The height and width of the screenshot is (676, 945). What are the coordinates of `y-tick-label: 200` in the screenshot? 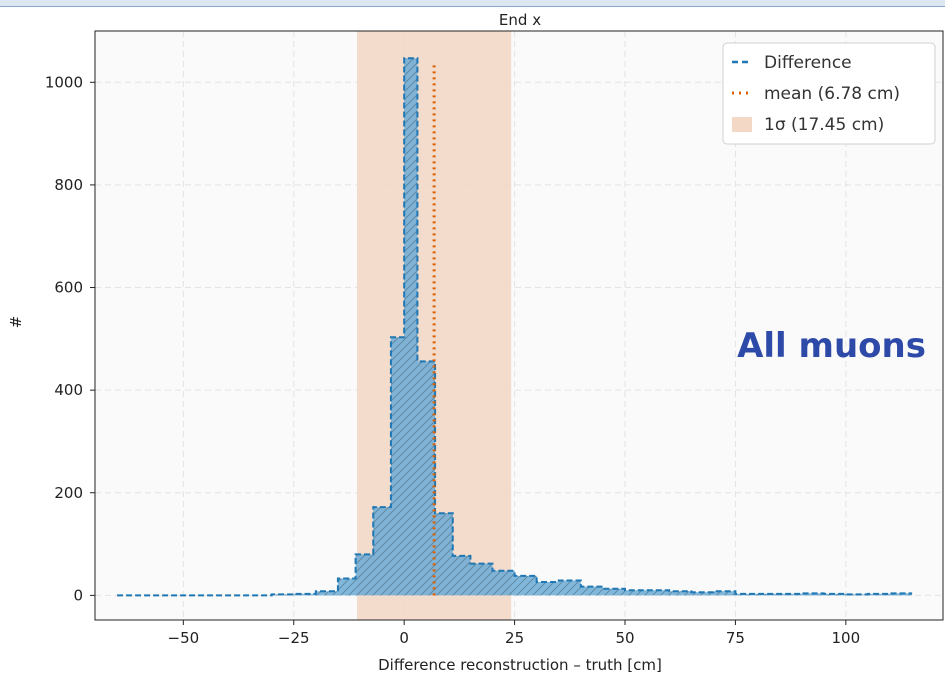 It's located at (68, 493).